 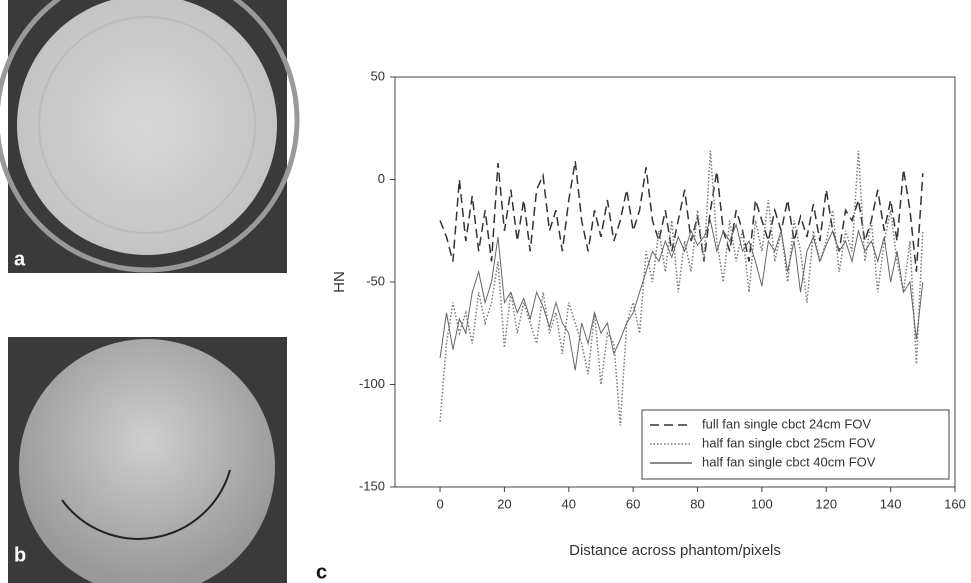 I want to click on legend-label: half fan single cbct 25cm FOV, so click(x=789, y=442).